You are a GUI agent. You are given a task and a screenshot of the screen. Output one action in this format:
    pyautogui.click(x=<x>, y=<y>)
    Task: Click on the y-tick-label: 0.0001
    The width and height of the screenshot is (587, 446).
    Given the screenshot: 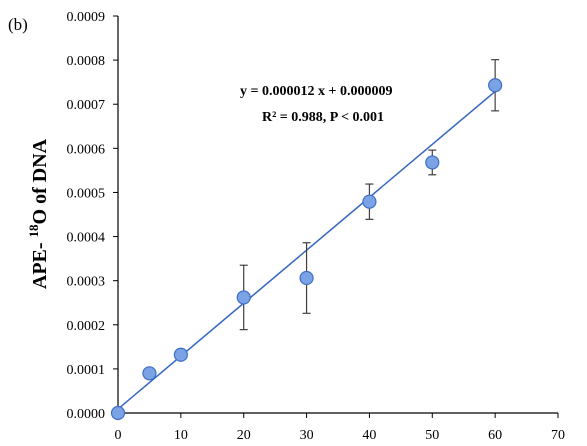 What is the action you would take?
    pyautogui.click(x=86, y=370)
    